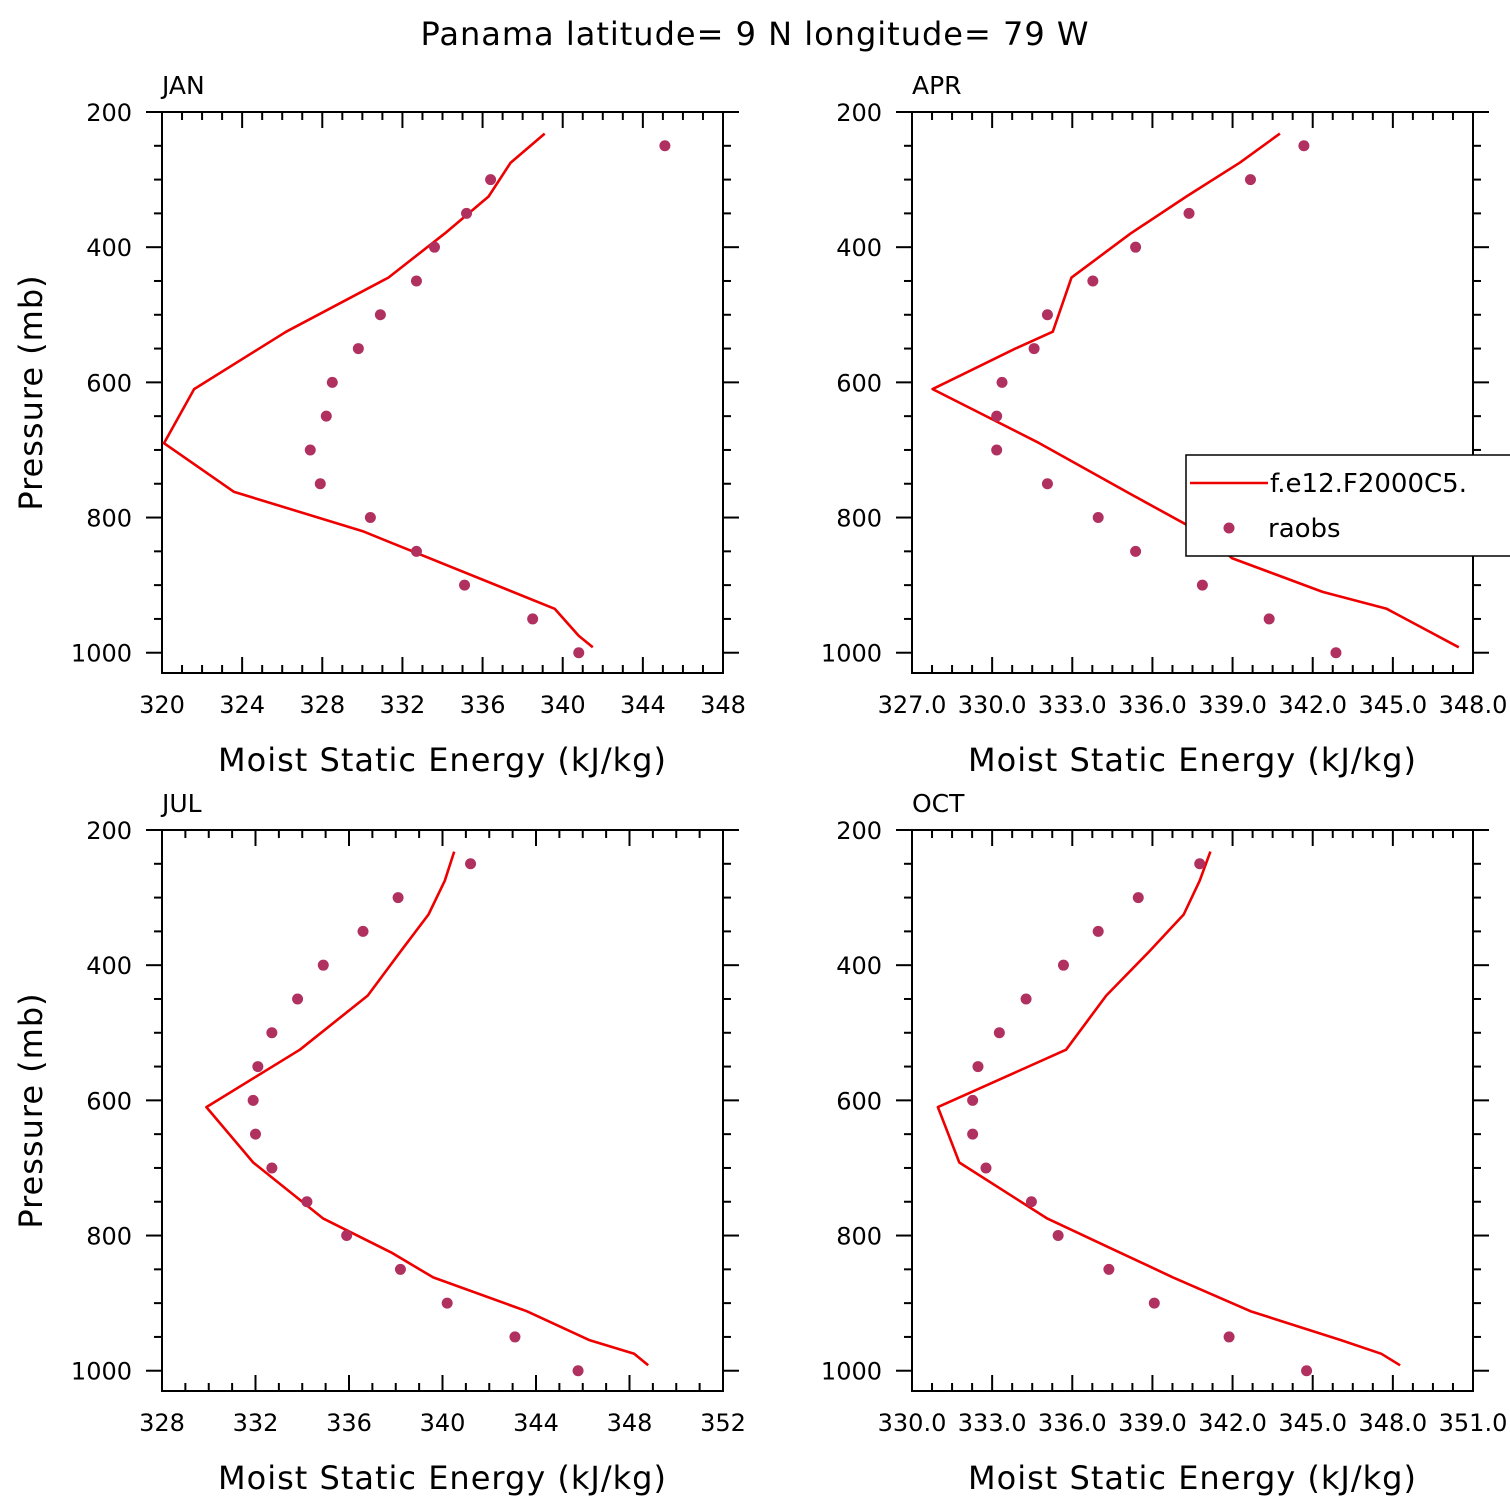 This screenshot has width=1510, height=1510. Describe the element at coordinates (938, 803) in the screenshot. I see `panel-title: OCT` at that location.